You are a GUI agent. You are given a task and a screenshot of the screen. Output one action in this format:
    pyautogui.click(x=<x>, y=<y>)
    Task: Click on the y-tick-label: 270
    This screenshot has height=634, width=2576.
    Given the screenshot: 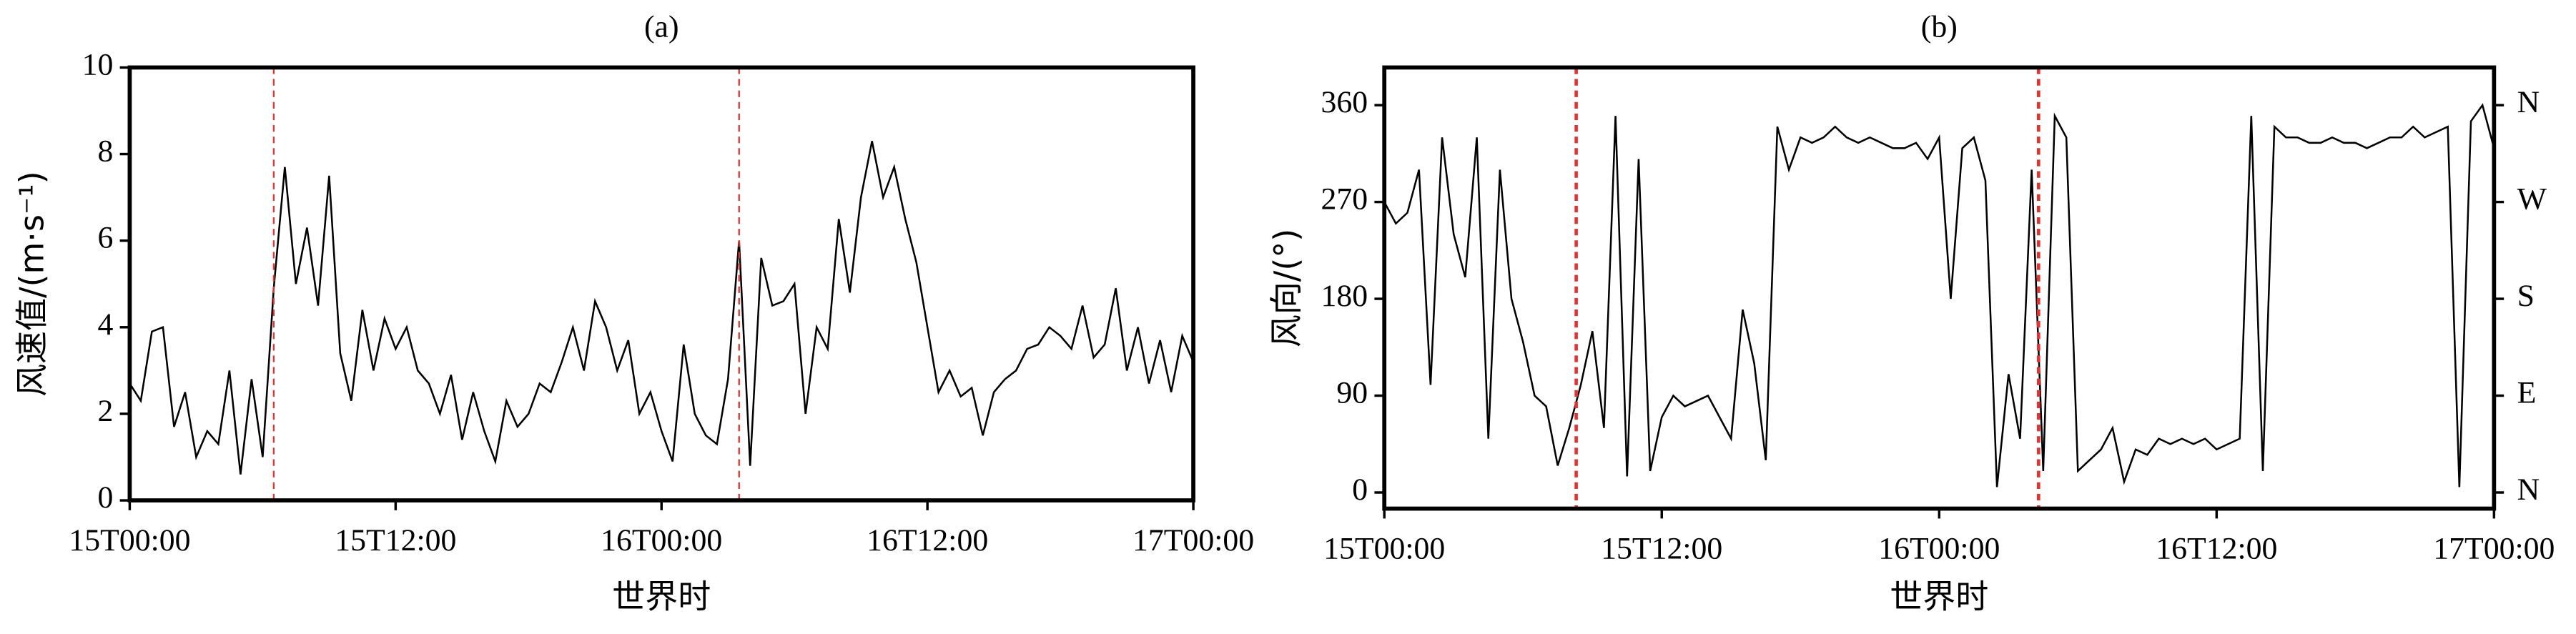 What is the action you would take?
    pyautogui.click(x=1344, y=199)
    